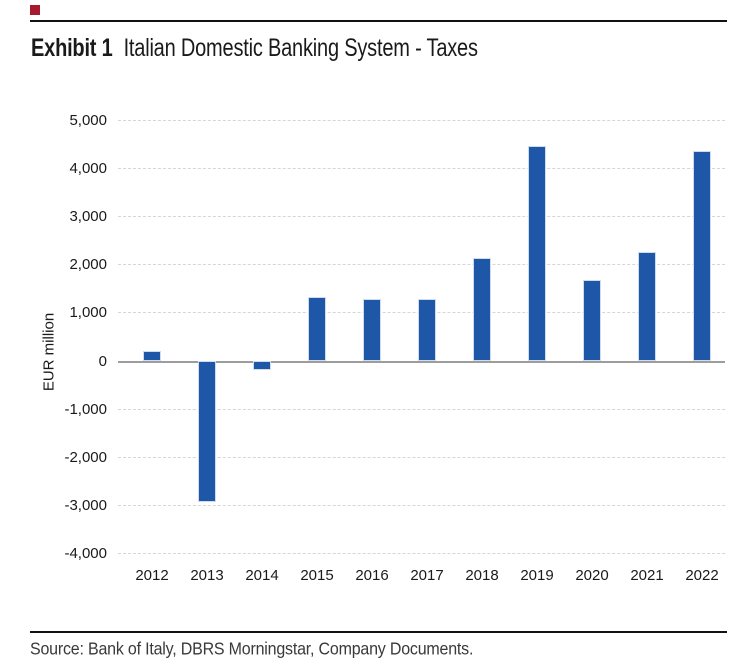  Describe the element at coordinates (427, 575) in the screenshot. I see `x-tick-label-2017: 2017` at that location.